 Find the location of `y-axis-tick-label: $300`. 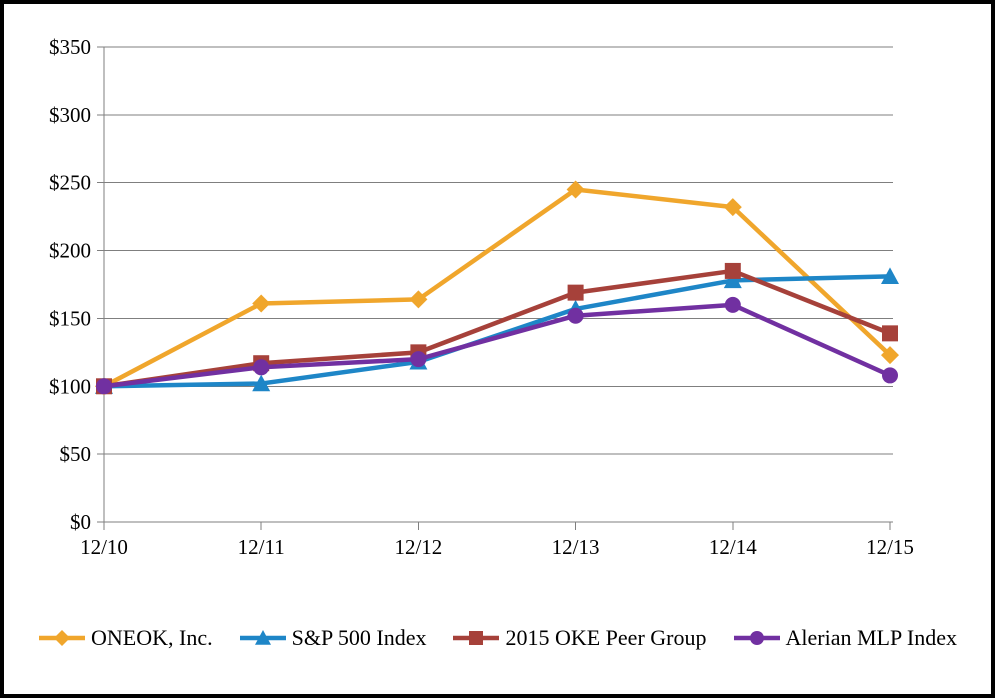

y-axis-tick-label: $300 is located at coordinates (70, 115).